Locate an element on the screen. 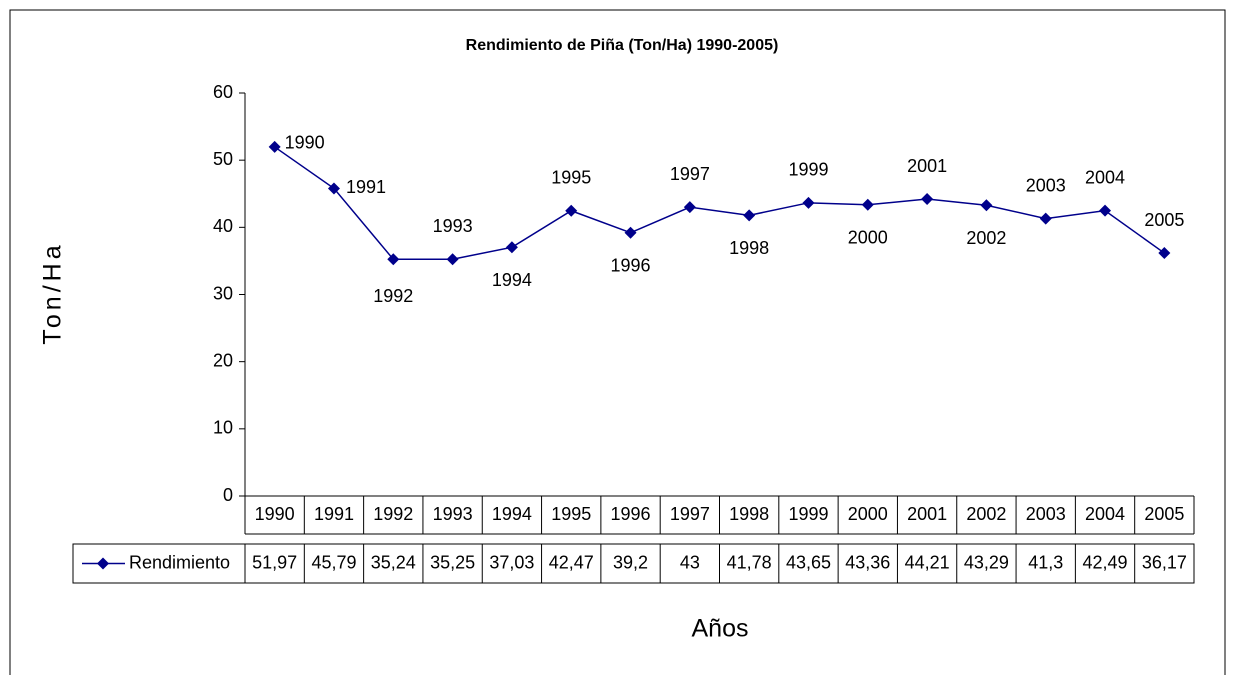  point-label: 2000 is located at coordinates (868, 238).